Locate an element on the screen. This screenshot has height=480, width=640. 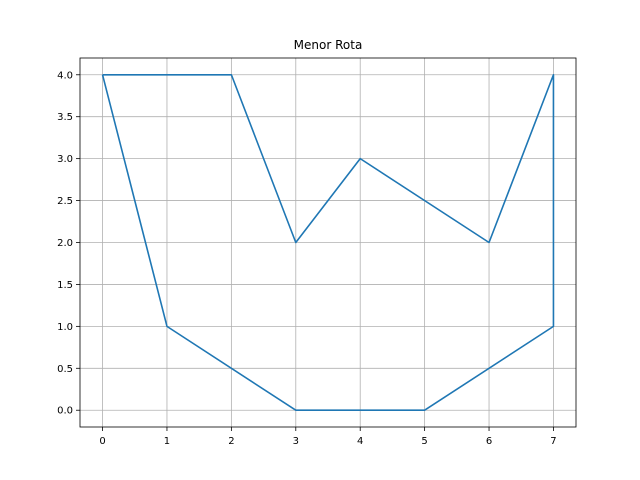
x-tick-label: 1 is located at coordinates (167, 441).